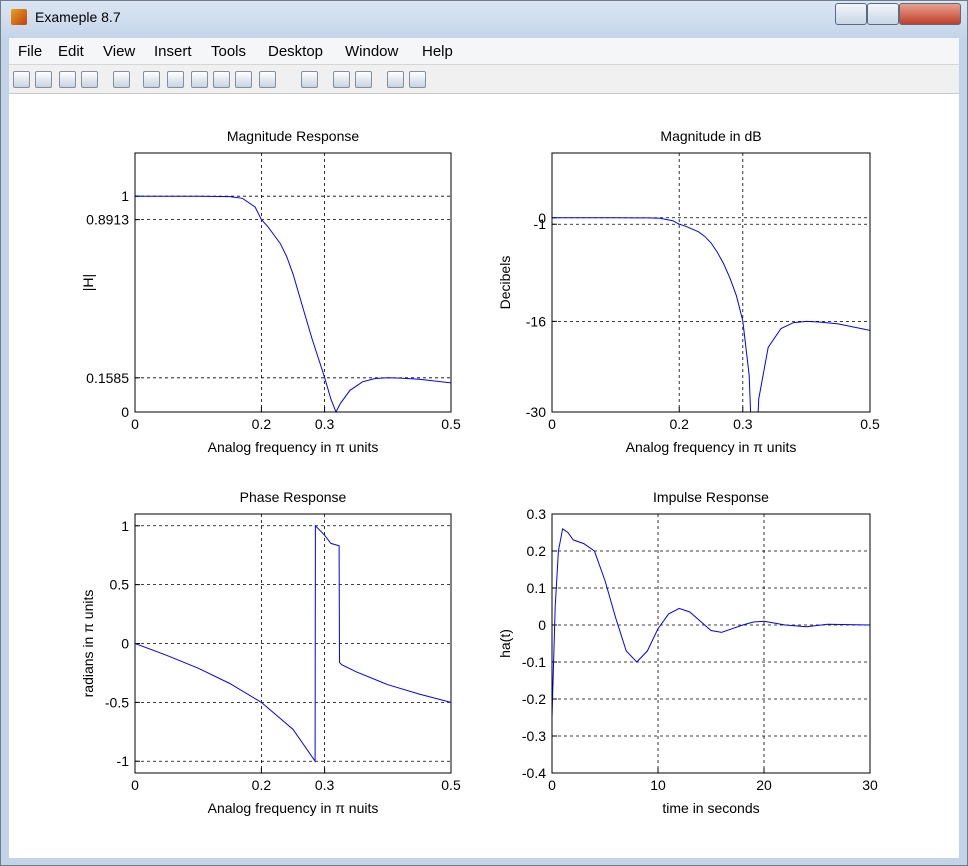 The width and height of the screenshot is (968, 866). Describe the element at coordinates (117, 702) in the screenshot. I see `y-tick-label: -0.5` at that location.